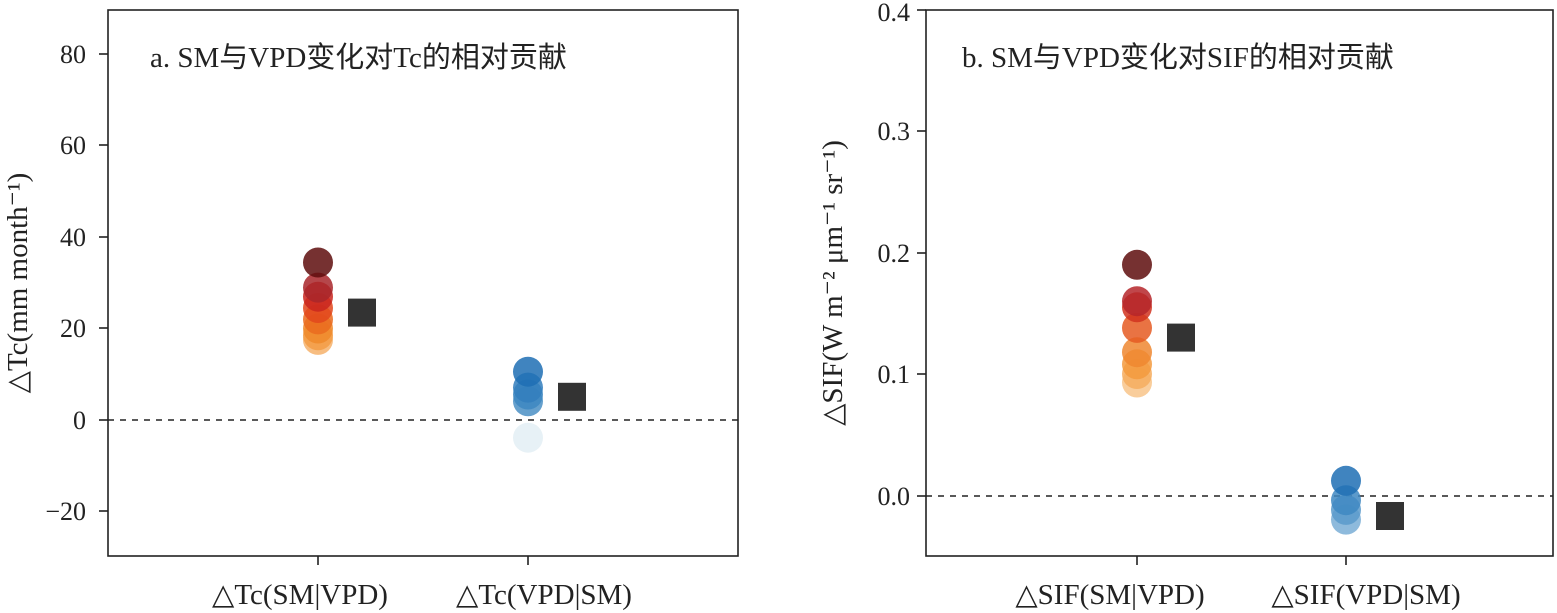 This screenshot has width=1557, height=613. I want to click on panel-b-y-axis-title: △SIF(W m⁻² μm⁻¹ sr⁻¹), so click(833, 283).